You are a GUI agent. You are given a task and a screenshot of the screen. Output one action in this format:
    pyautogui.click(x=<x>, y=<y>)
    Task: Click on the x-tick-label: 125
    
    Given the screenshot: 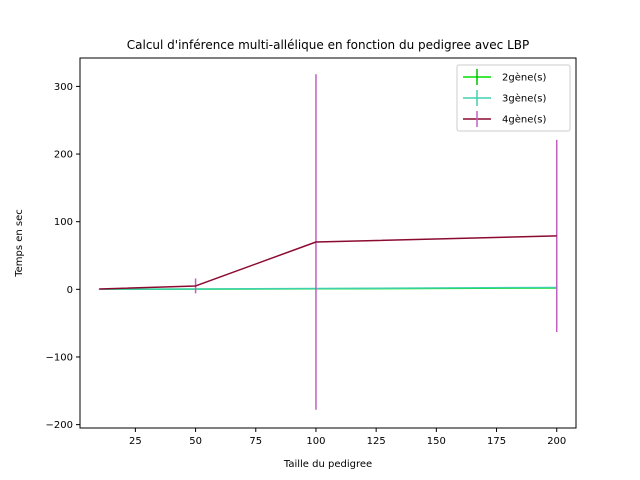 What is the action you would take?
    pyautogui.click(x=376, y=441)
    